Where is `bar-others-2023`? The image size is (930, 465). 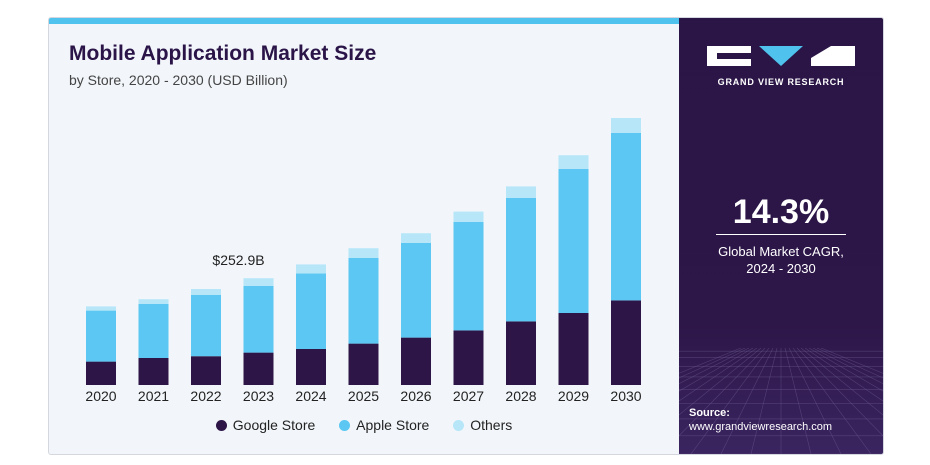
bar-others-2023 is located at coordinates (258, 282).